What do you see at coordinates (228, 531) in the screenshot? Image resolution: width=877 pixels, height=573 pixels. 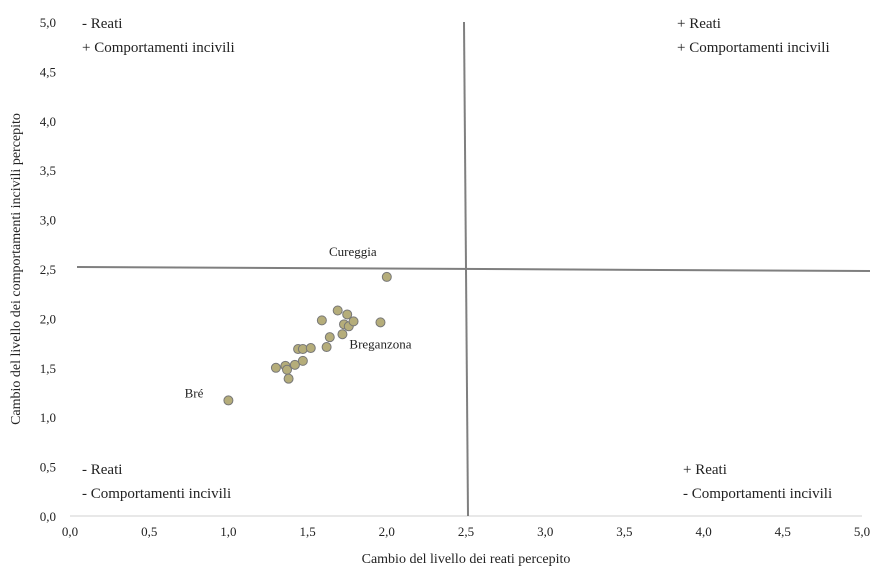 I see `x-tick-label: 1,0` at bounding box center [228, 531].